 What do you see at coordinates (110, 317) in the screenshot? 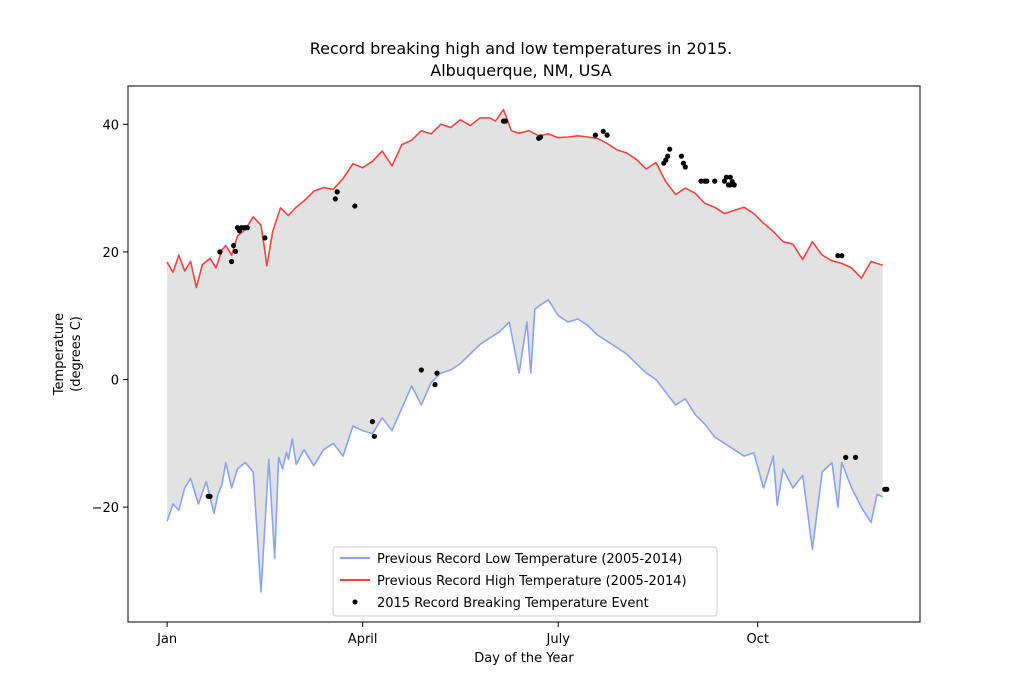
I see `y-axis: 40 20 0 −20` at bounding box center [110, 317].